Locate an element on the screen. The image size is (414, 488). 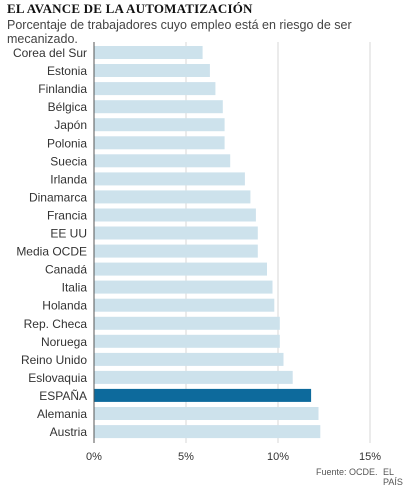
category-label: EE UU is located at coordinates (68, 234).